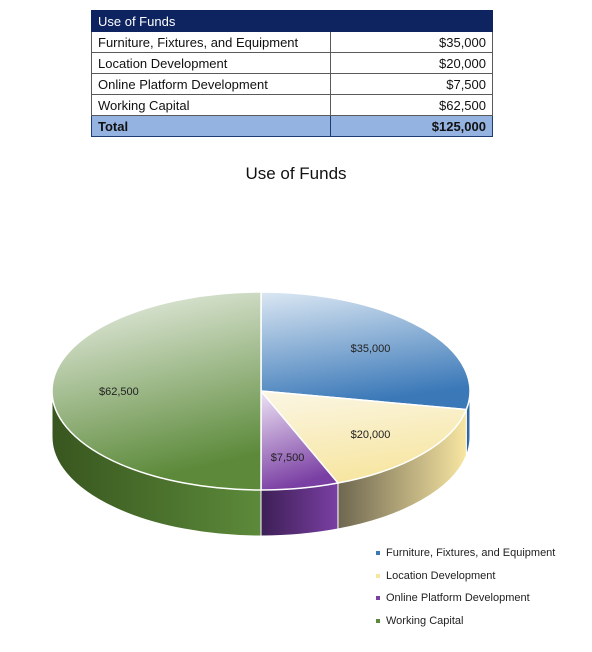  What do you see at coordinates (211, 84) in the screenshot?
I see `table-row-label: Online Platform Development` at bounding box center [211, 84].